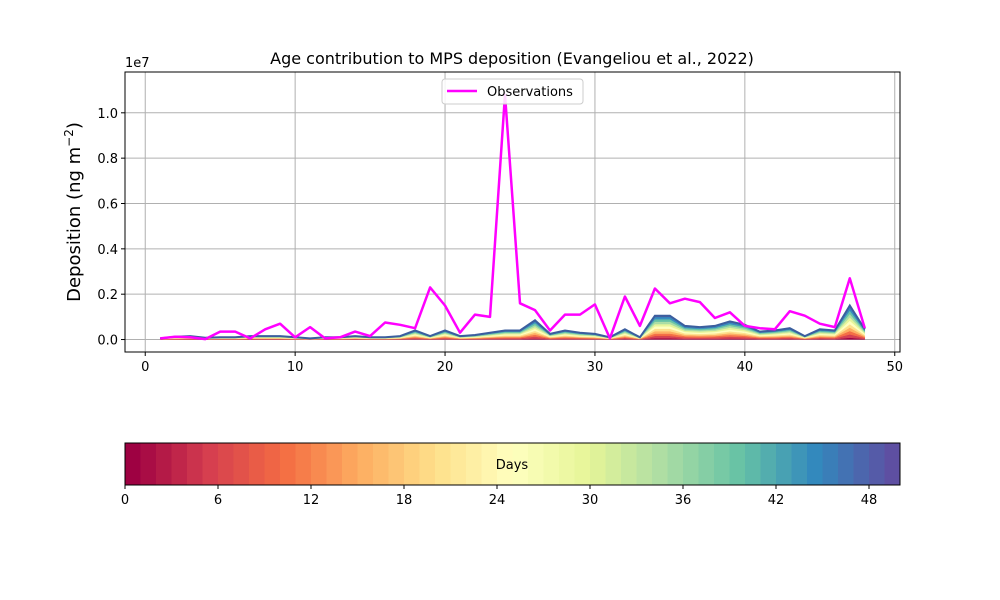 Image resolution: width=1000 pixels, height=600 pixels. What do you see at coordinates (776, 500) in the screenshot?
I see `colorbar-tick-label: 42` at bounding box center [776, 500].